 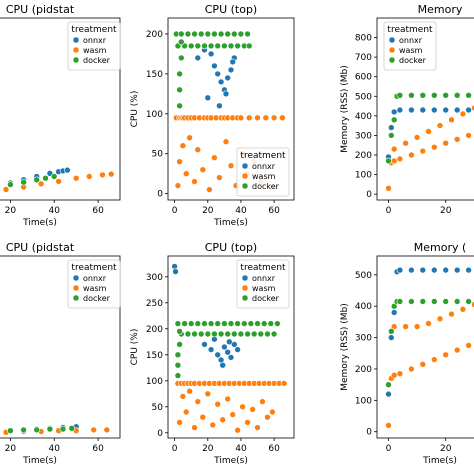 I want to click on legend-label-wasm: wasm, so click(x=411, y=50).